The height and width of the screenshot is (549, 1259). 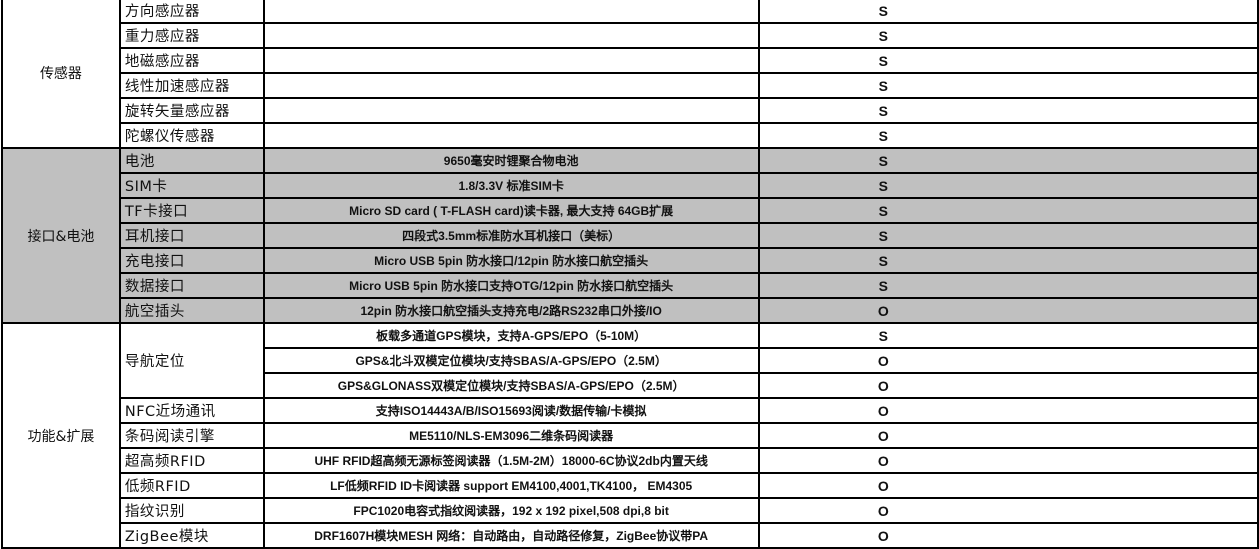 What do you see at coordinates (191, 460) in the screenshot?
I see `item-cell: 超高频RFID` at bounding box center [191, 460].